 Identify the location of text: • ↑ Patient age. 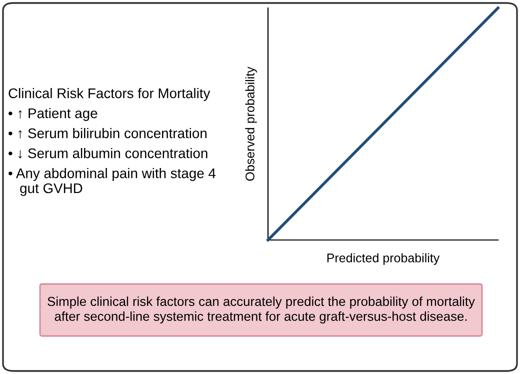
(53, 114).